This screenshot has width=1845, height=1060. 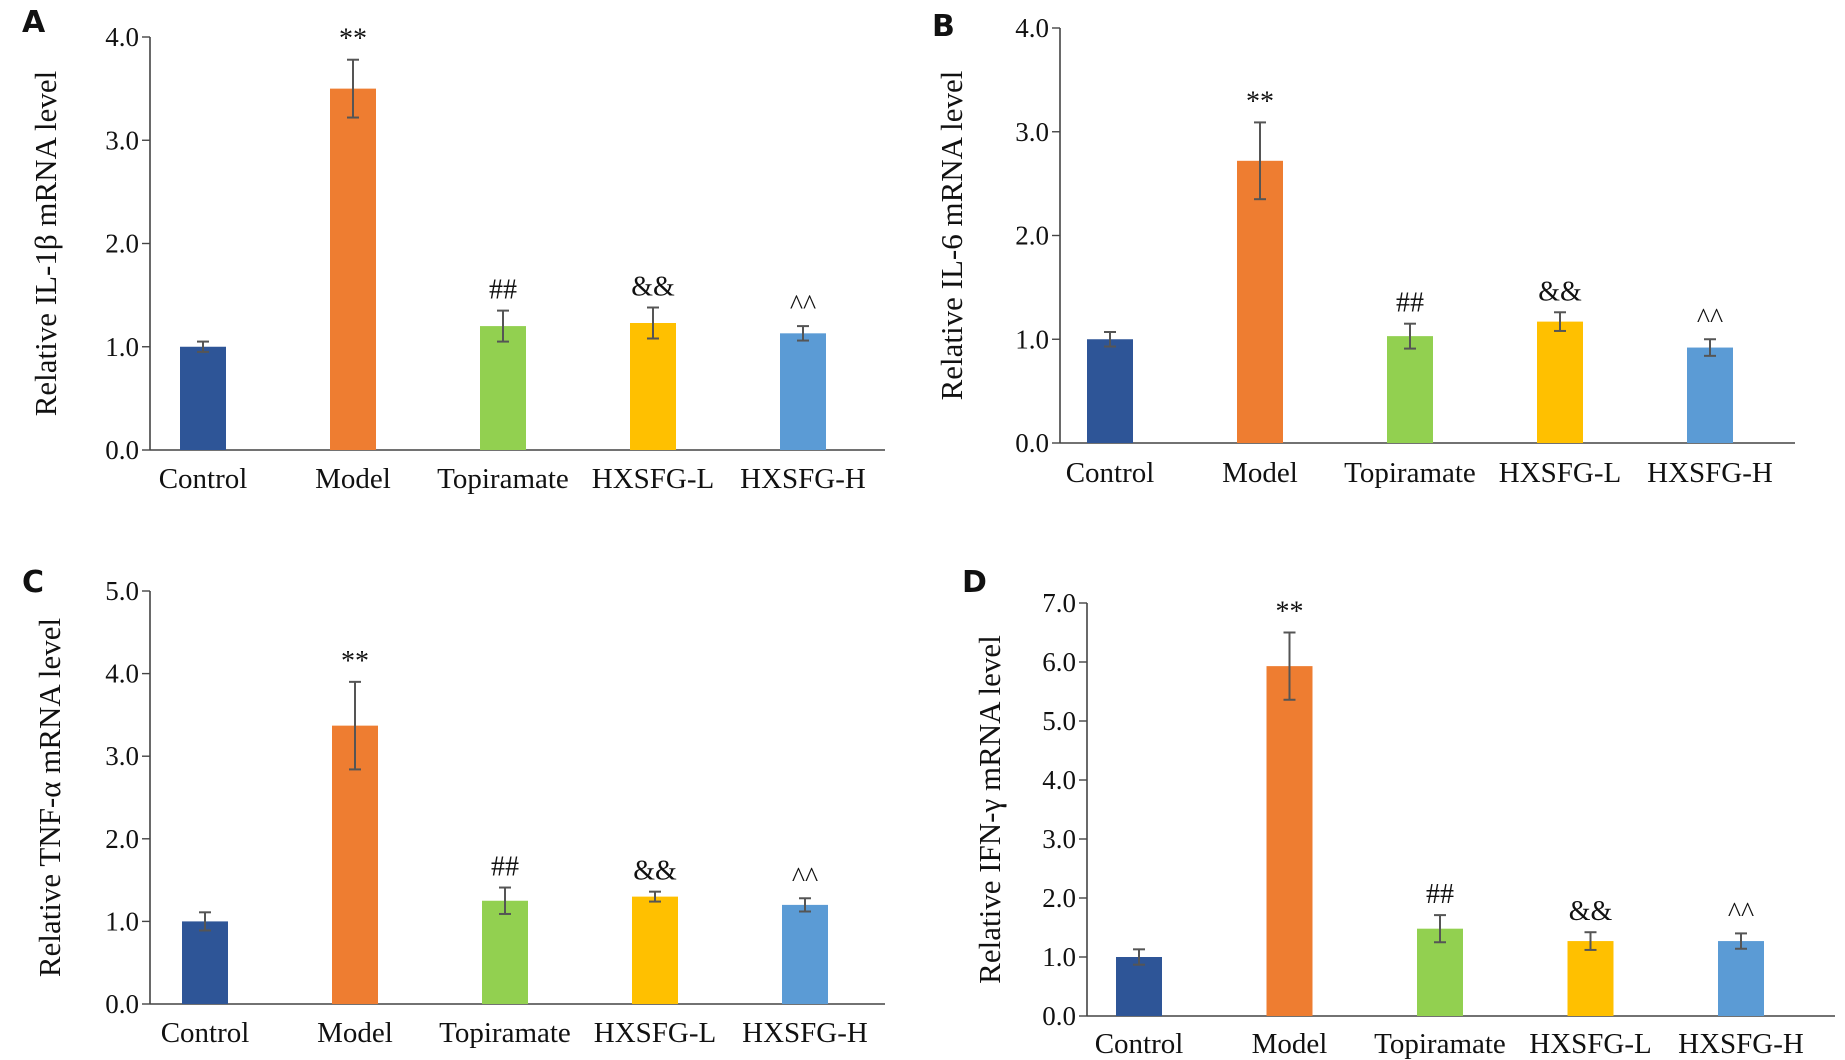 What do you see at coordinates (49, 797) in the screenshot?
I see `y-axis-label: Relative TNF-α mRNA level` at bounding box center [49, 797].